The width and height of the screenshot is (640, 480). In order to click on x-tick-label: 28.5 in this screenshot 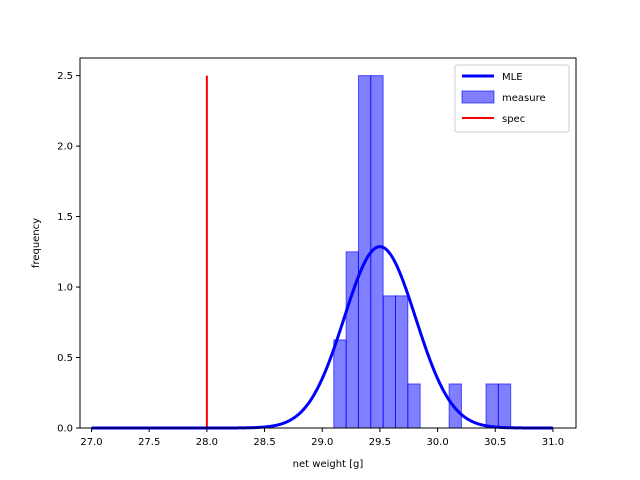, I will do `click(264, 442)`.